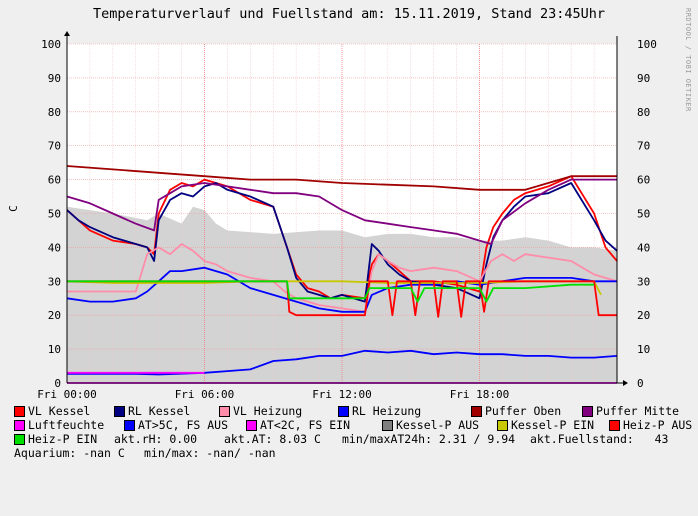 The height and width of the screenshot is (516, 698). Describe the element at coordinates (69, 453) in the screenshot. I see `status-aquarium: Aquarium: -nan C` at that location.